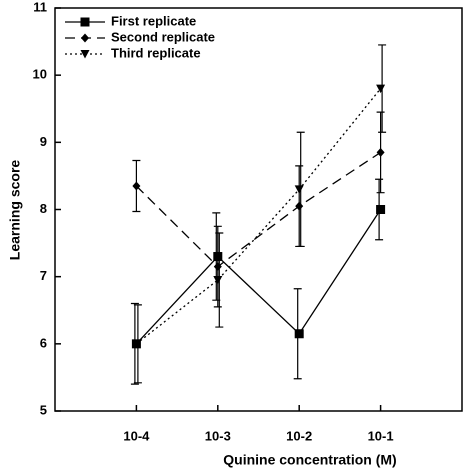  I want to click on legend-label: Third replicate, so click(156, 52).